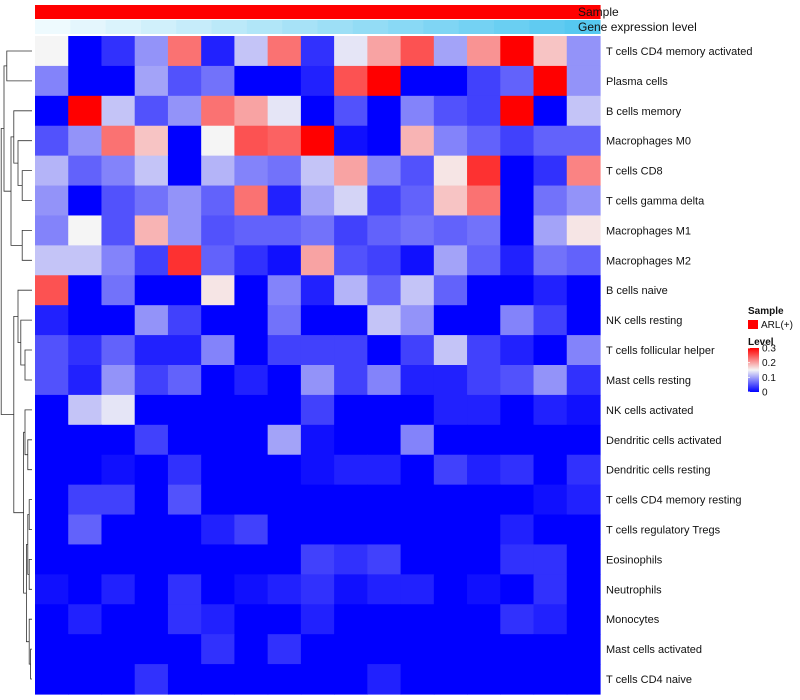 This screenshot has width=800, height=700. I want to click on row-label: T cells CD8, so click(634, 172).